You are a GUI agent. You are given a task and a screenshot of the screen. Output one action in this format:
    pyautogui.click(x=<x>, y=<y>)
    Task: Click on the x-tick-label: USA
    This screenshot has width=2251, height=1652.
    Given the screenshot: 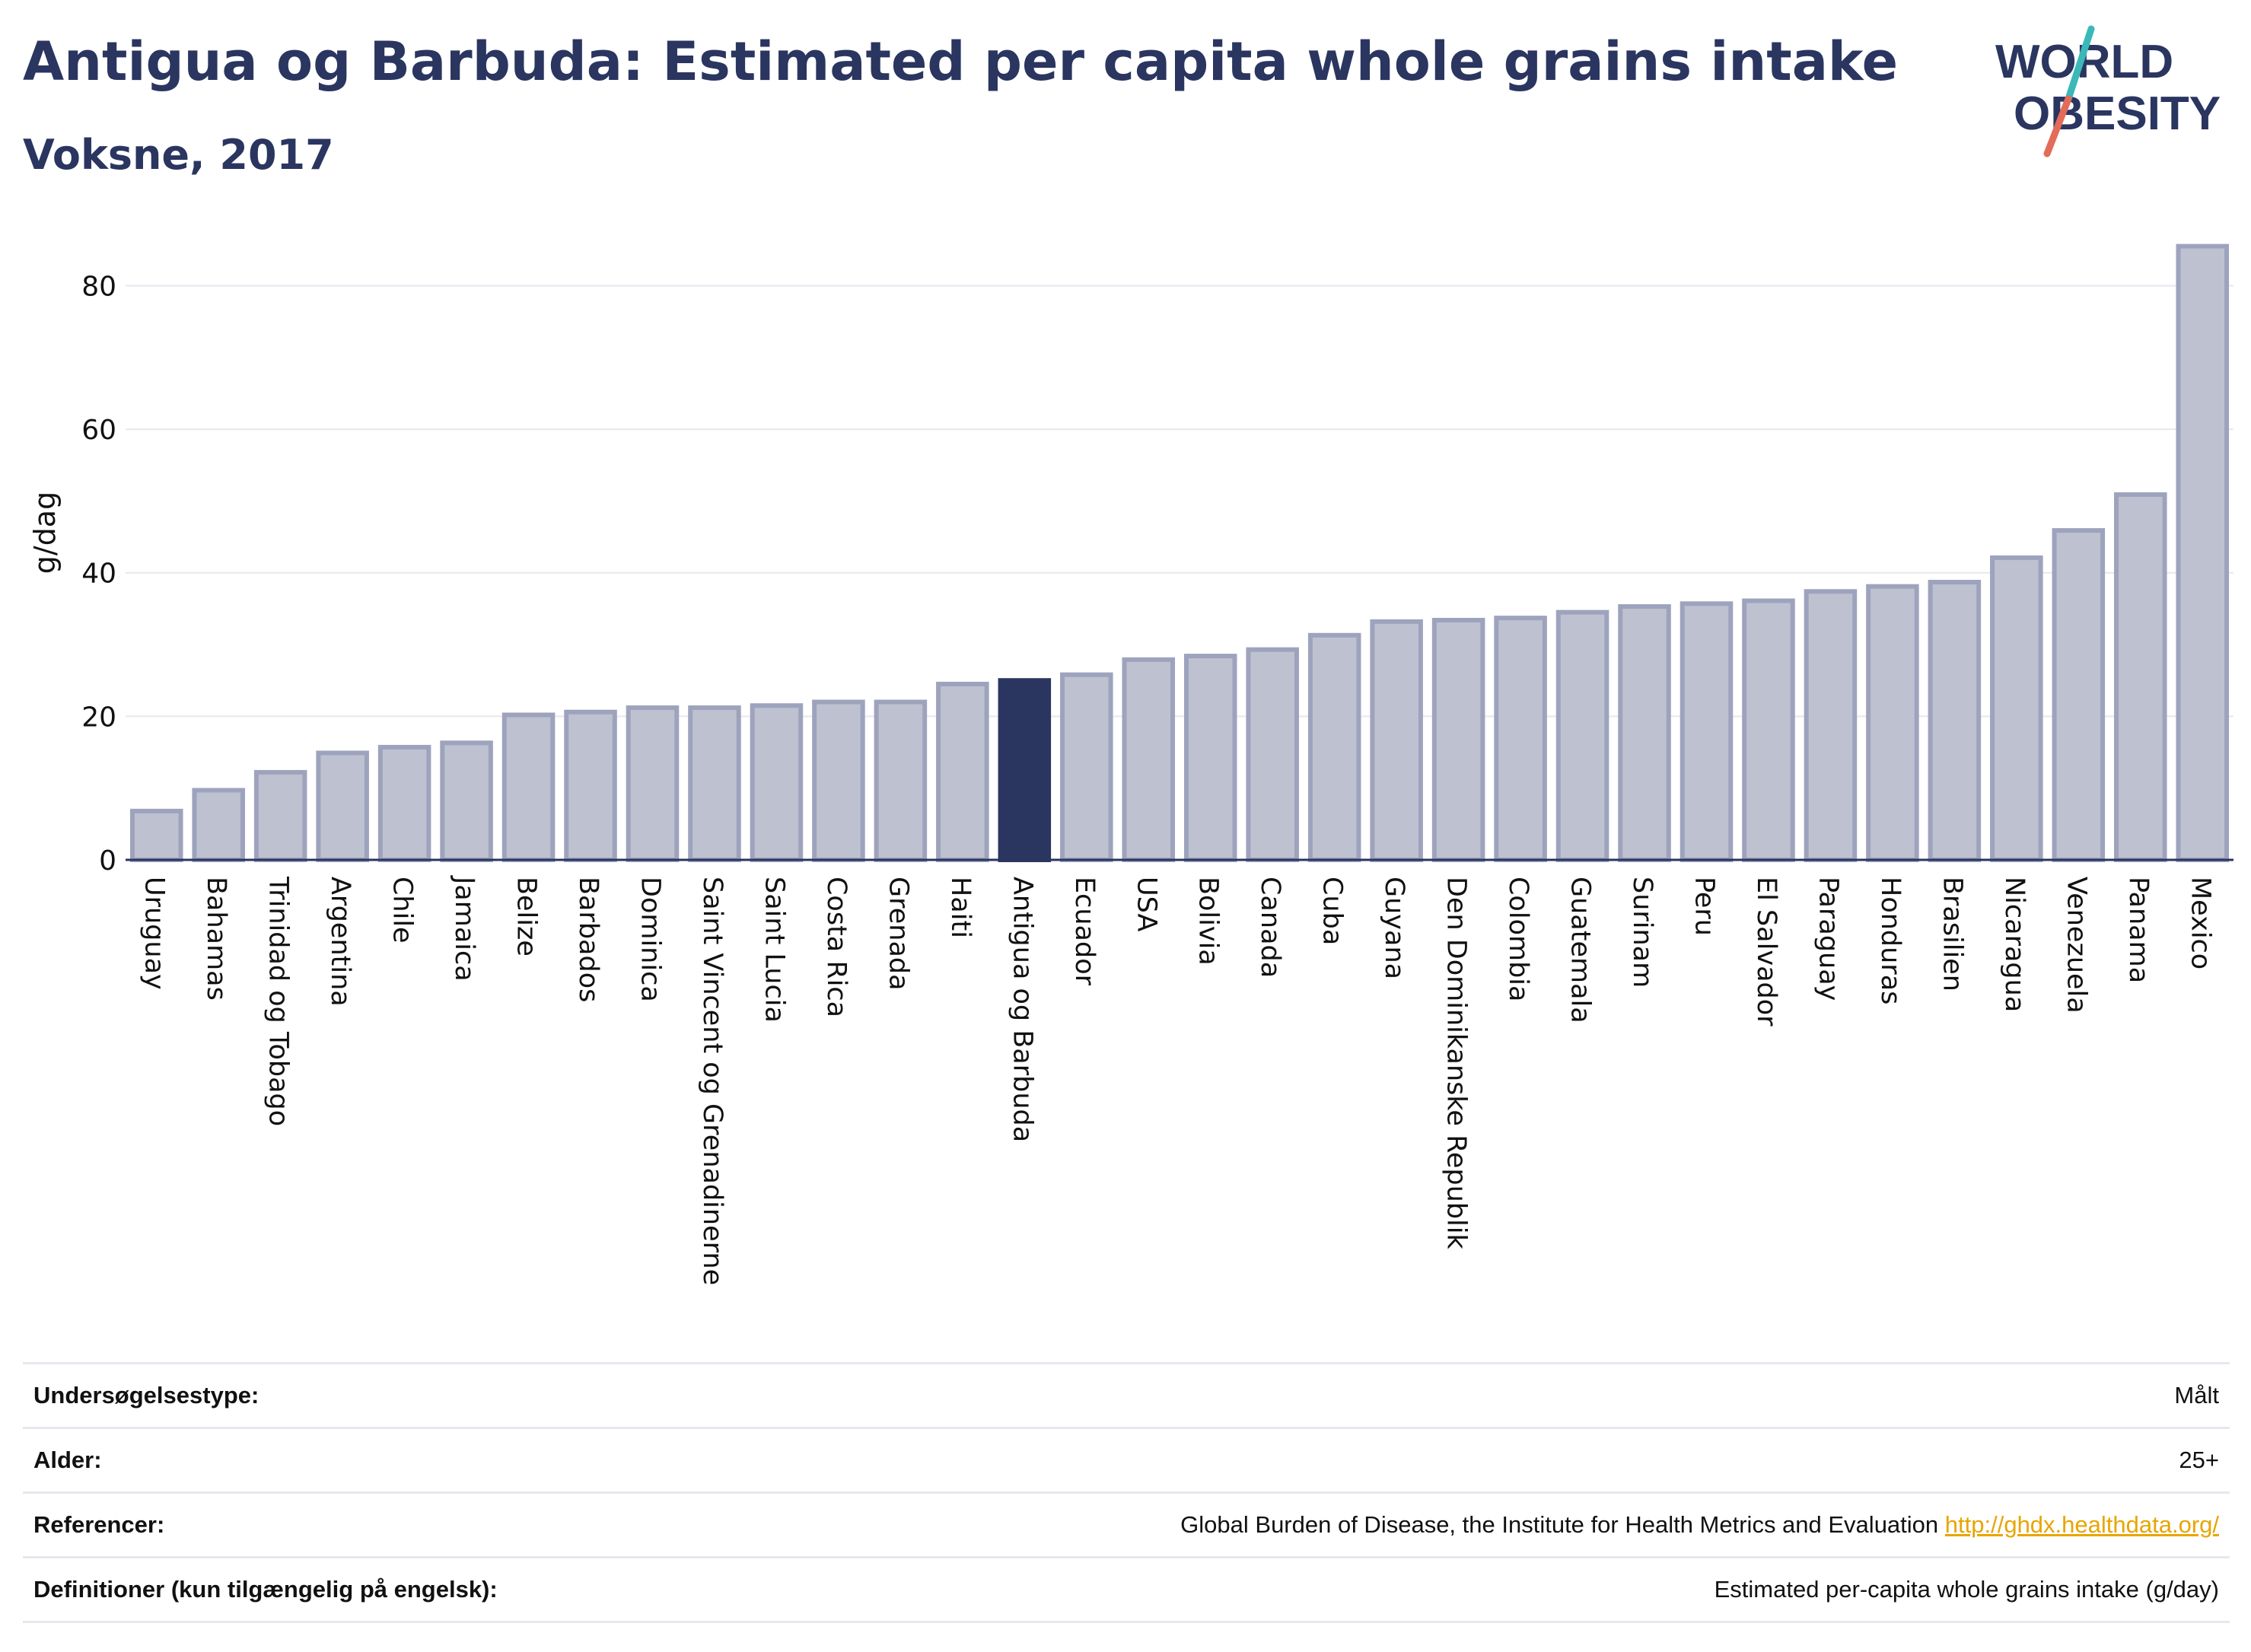 What is the action you would take?
    pyautogui.click(x=1146, y=904)
    